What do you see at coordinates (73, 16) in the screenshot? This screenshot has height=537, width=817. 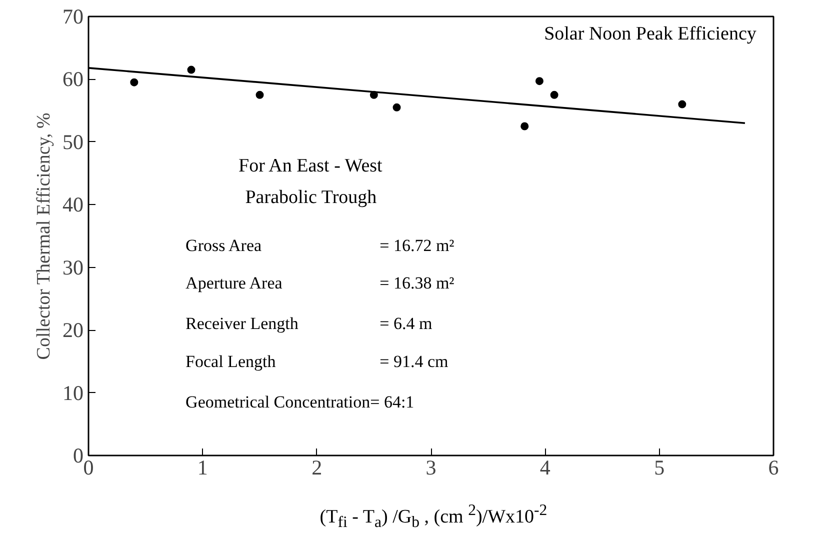 I see `y-tick-label: 70` at bounding box center [73, 16].